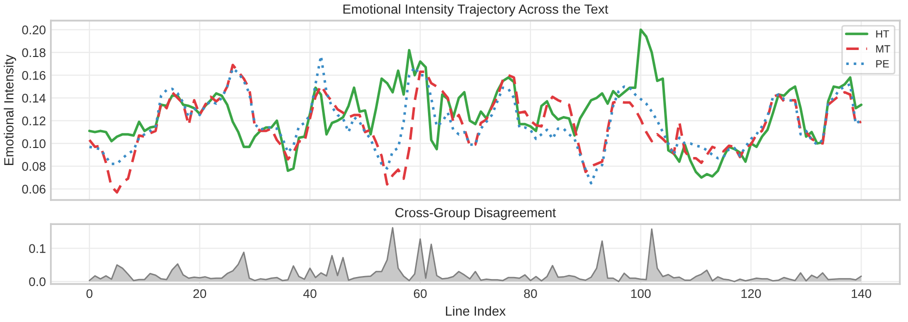 The height and width of the screenshot is (322, 908). I want to click on x-tick-label: 0, so click(89, 293).